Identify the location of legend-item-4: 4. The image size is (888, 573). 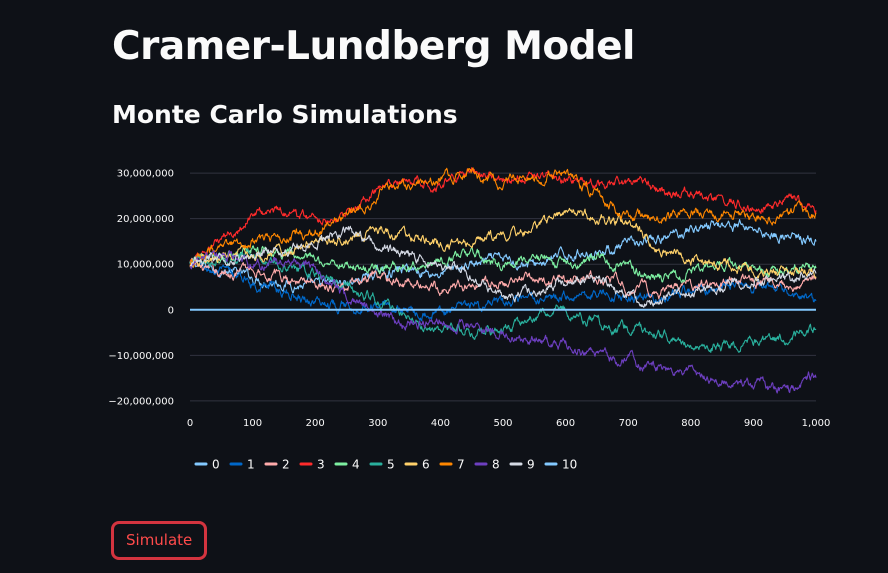
(347, 465).